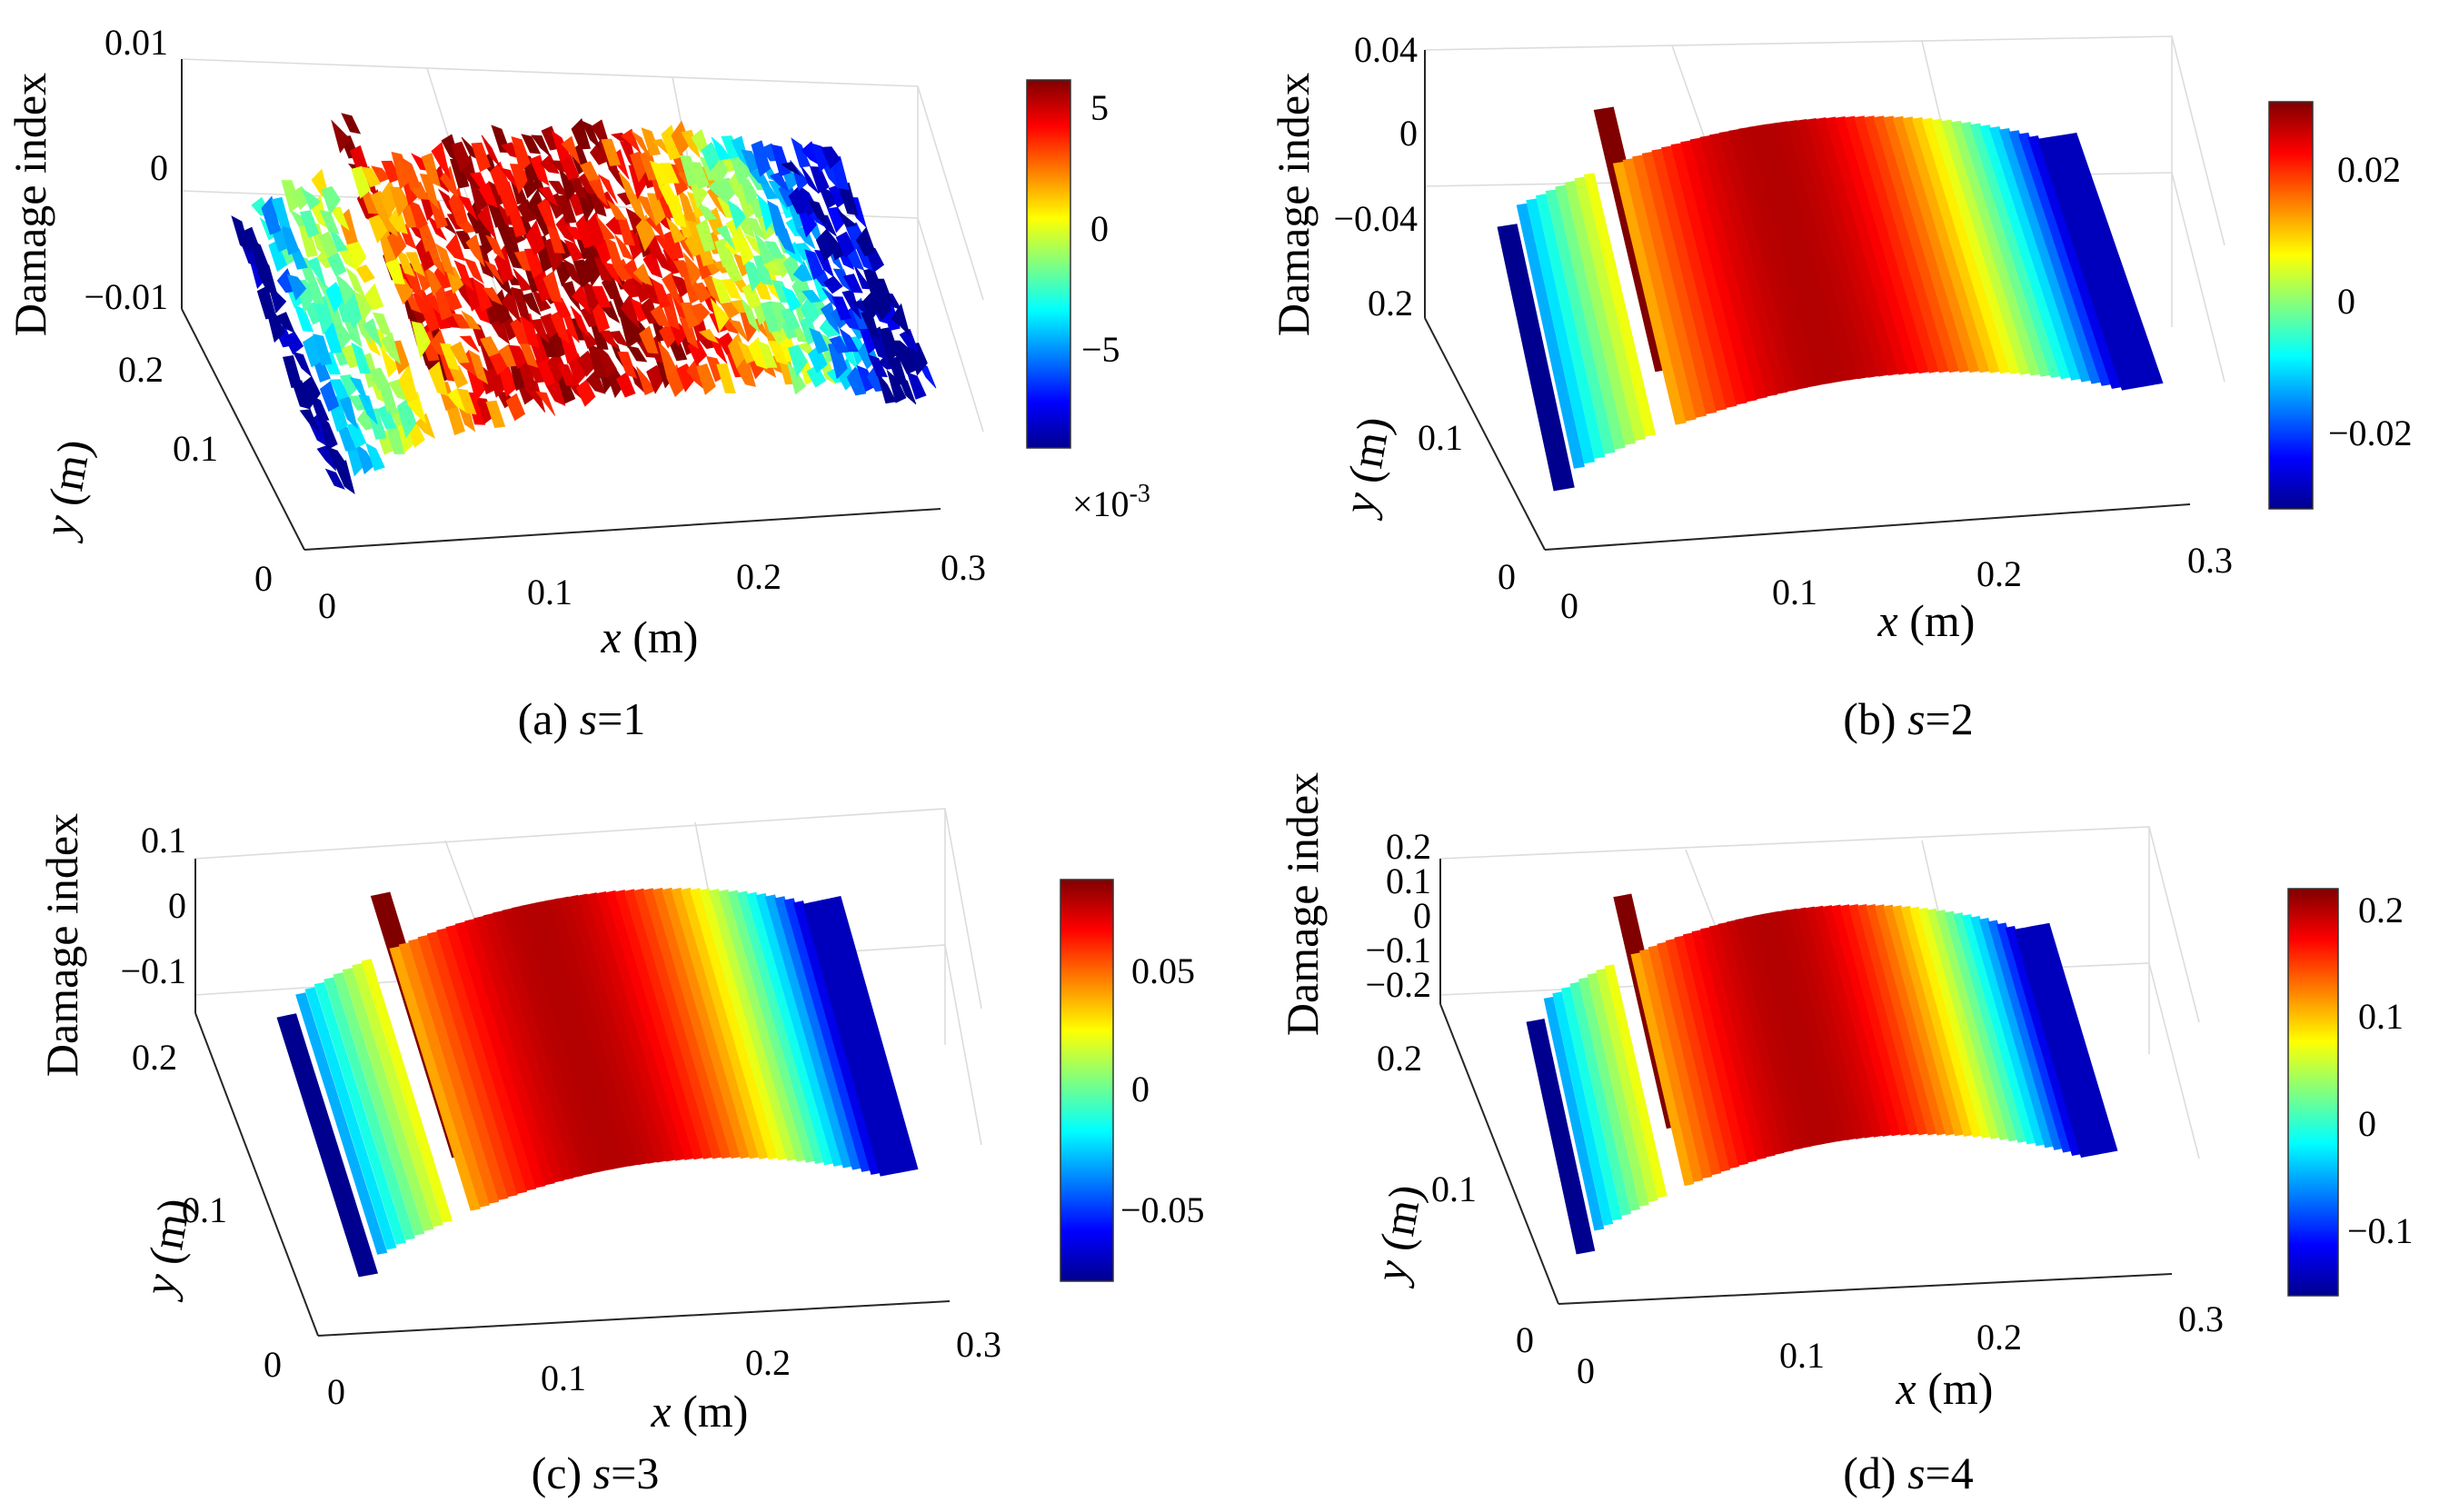 This screenshot has width=2449, height=1512. I want to click on colorbar-tick-1: 0.1, so click(2381, 1016).